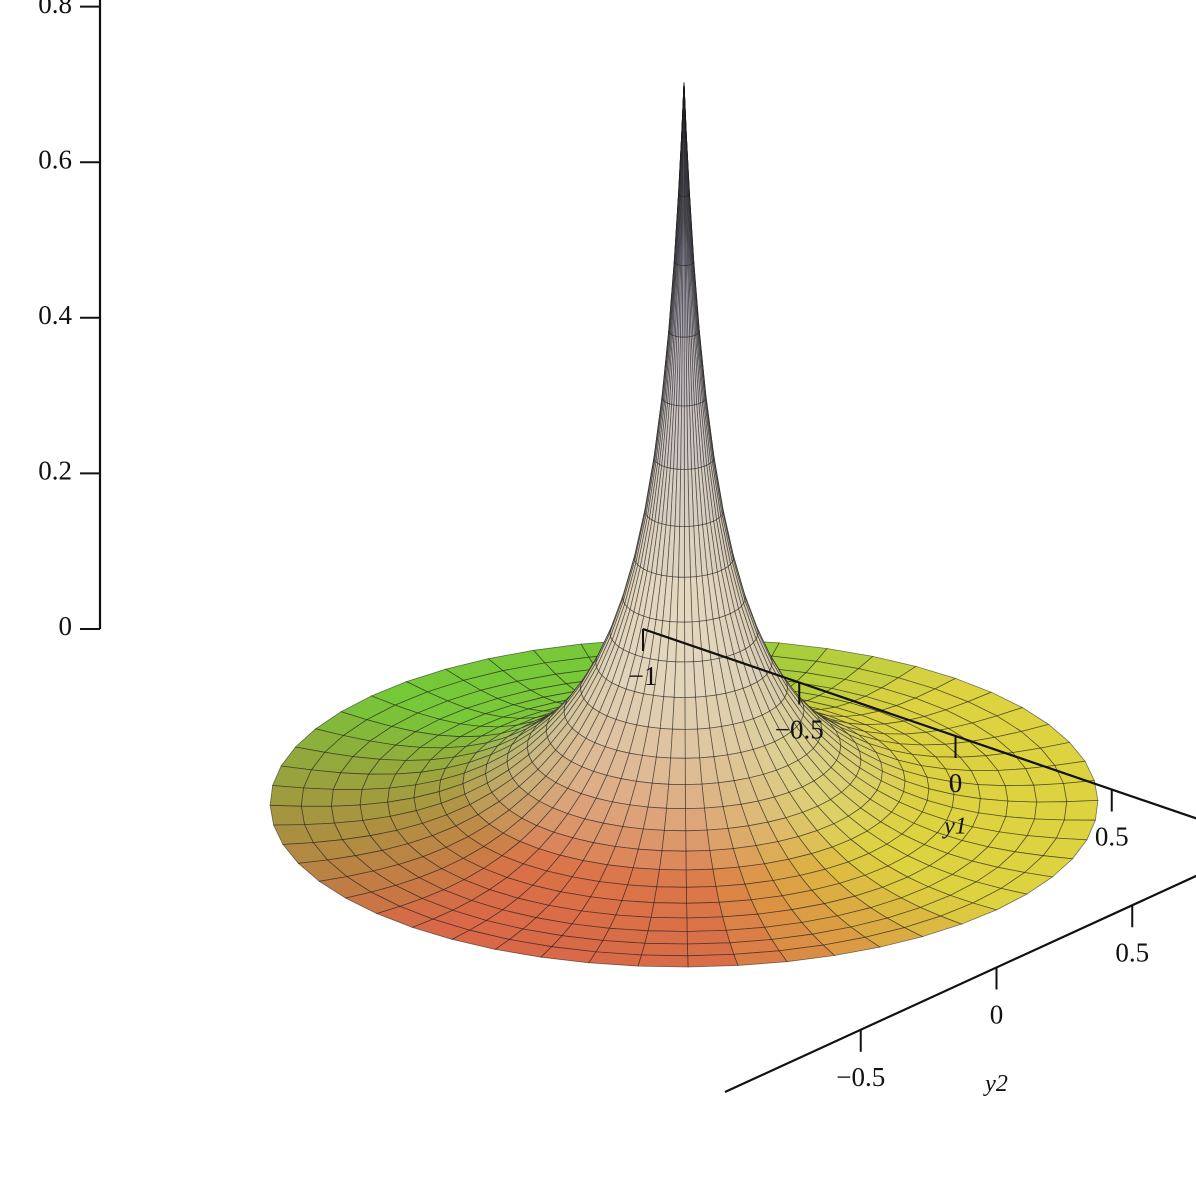 The width and height of the screenshot is (1196, 1196). Describe the element at coordinates (995, 1084) in the screenshot. I see `y2-axis-title: y2` at that location.